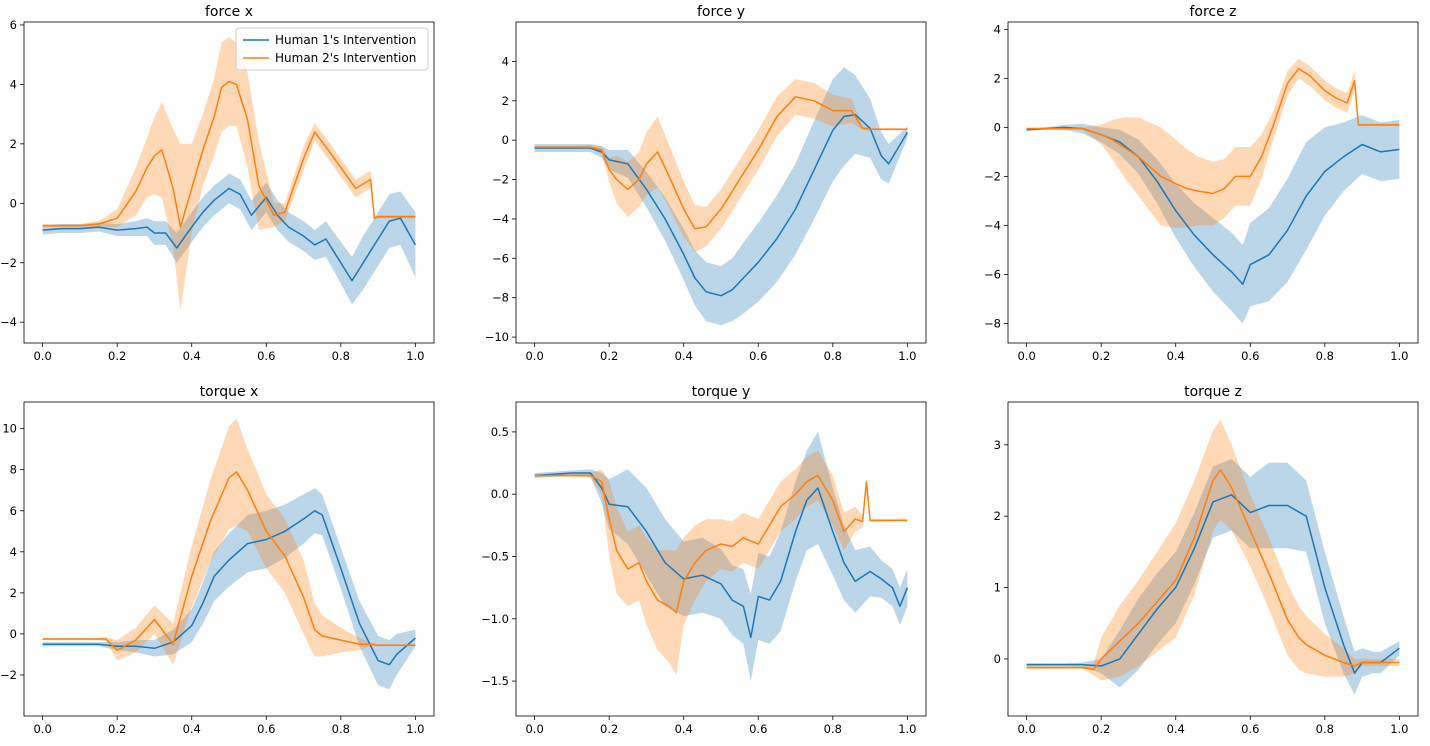 The height and width of the screenshot is (746, 1430). Describe the element at coordinates (345, 58) in the screenshot. I see `legend-label-human2: Human 2's Intervention` at that location.